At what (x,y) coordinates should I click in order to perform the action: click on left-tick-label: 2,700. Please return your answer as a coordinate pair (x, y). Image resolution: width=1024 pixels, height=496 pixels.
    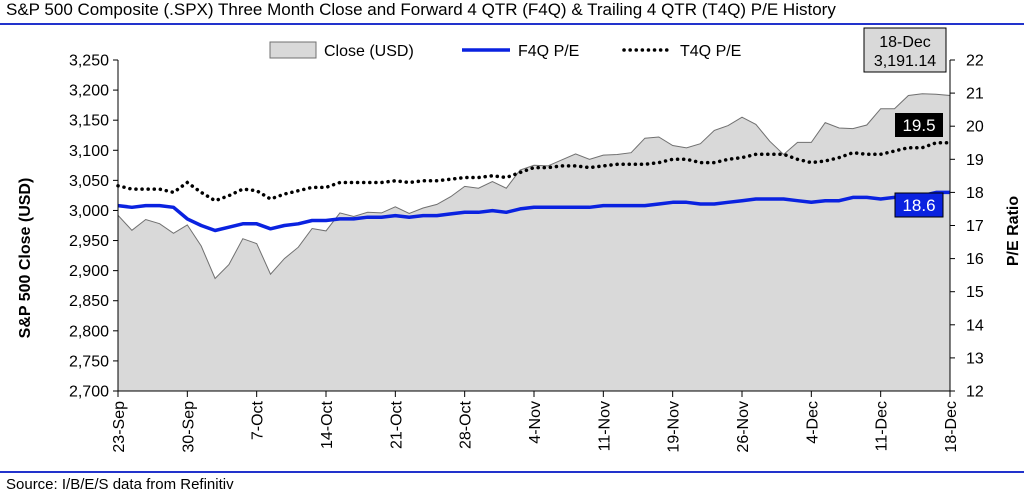
    Looking at the image, I should click on (89, 392).